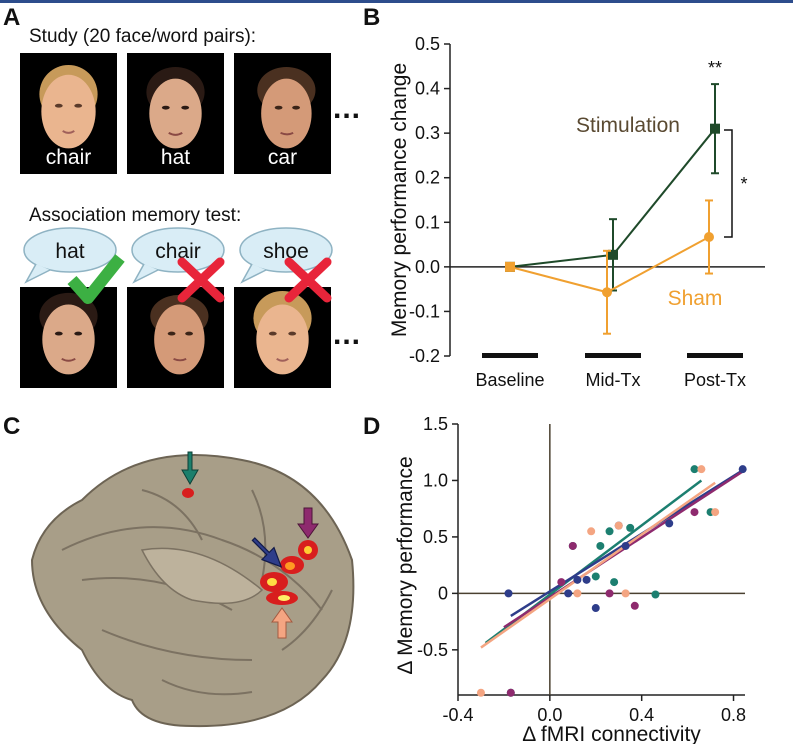 The height and width of the screenshot is (747, 793). I want to click on legend-sham: Sham, so click(695, 298).